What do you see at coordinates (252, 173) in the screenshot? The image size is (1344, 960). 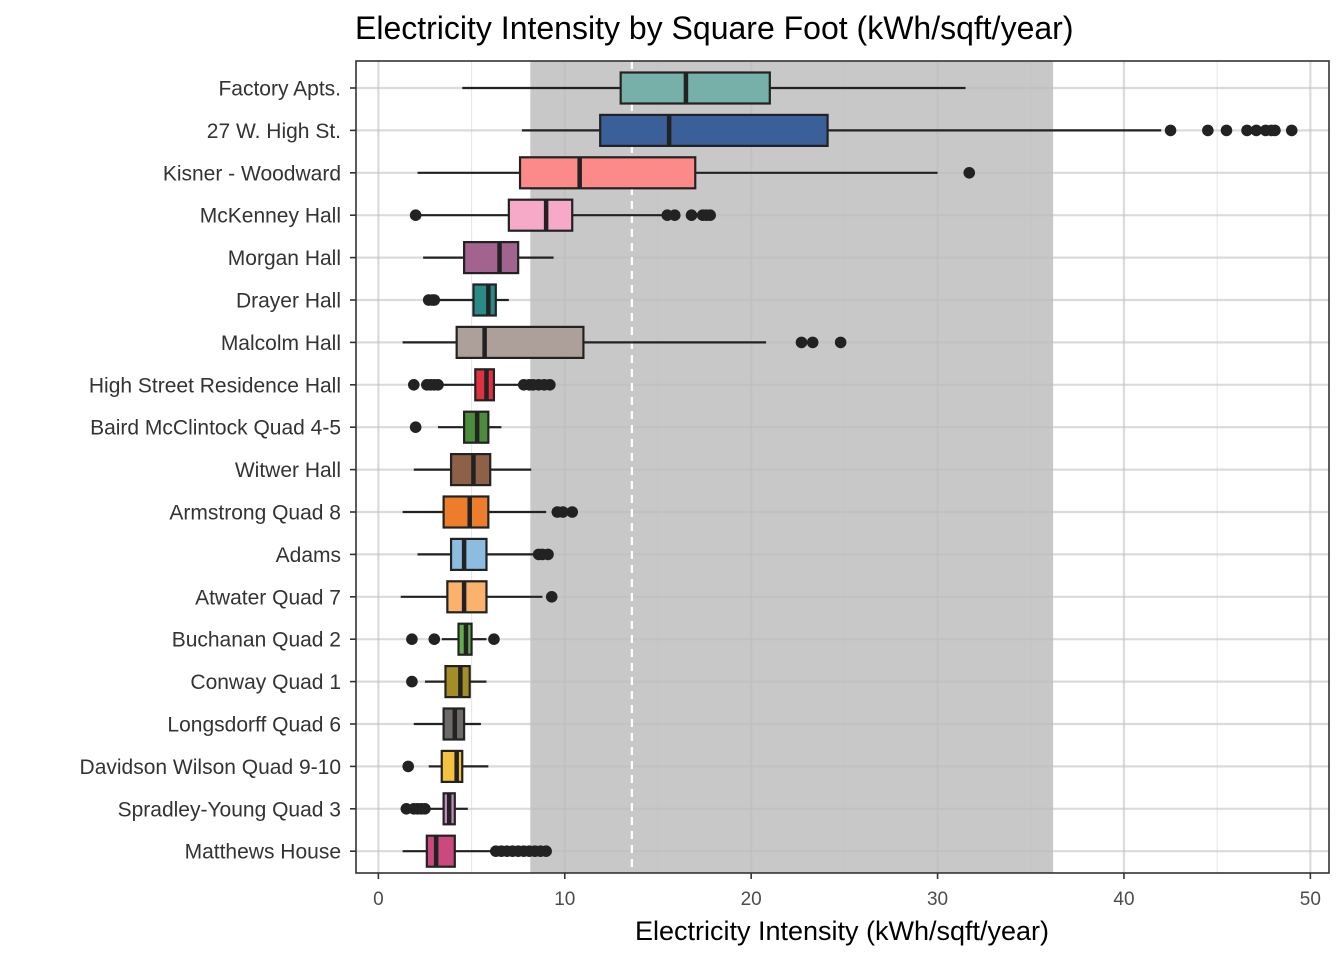 I see `y-tick-label: Kisner - Woodward` at bounding box center [252, 173].